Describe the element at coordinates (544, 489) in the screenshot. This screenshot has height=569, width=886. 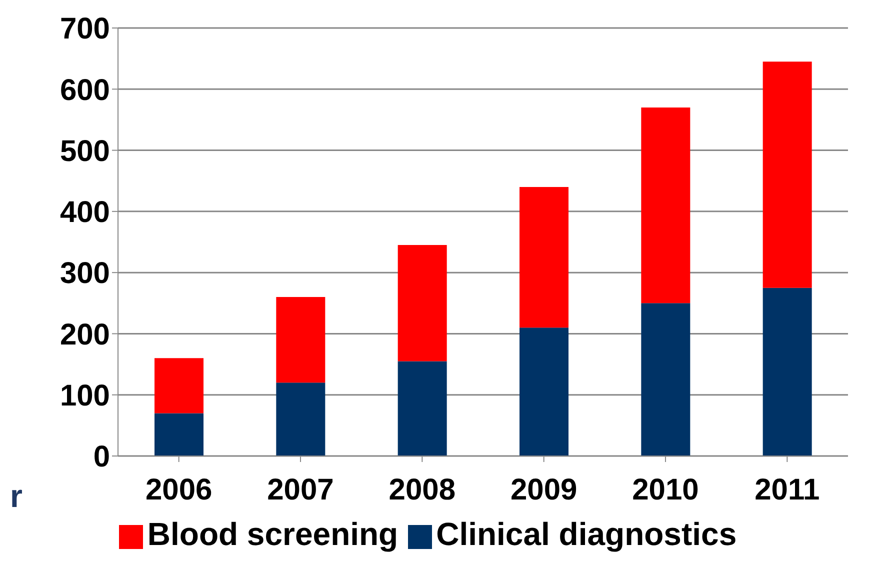
I see `x-tick-label: 2009` at that location.